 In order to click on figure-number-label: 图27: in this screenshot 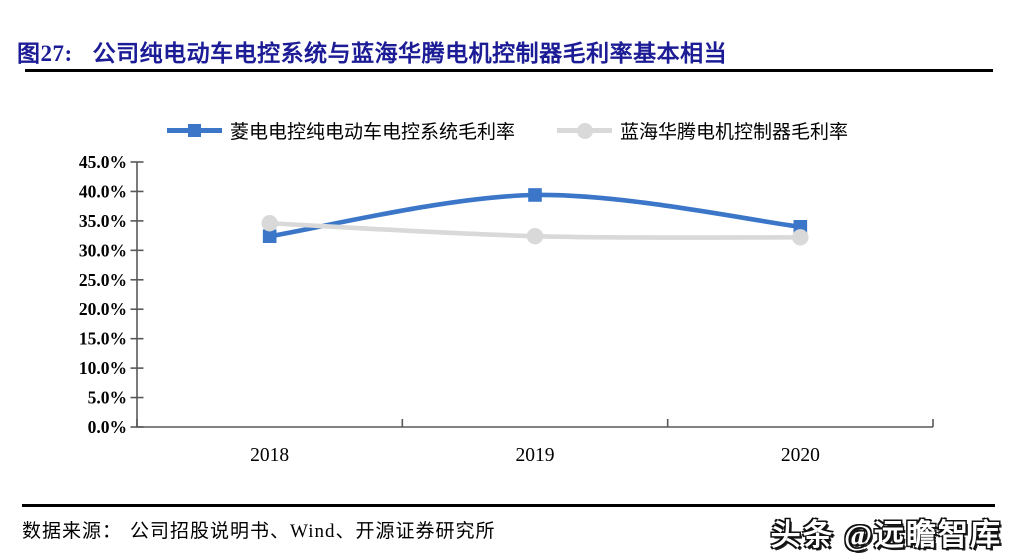, I will do `click(45, 53)`.